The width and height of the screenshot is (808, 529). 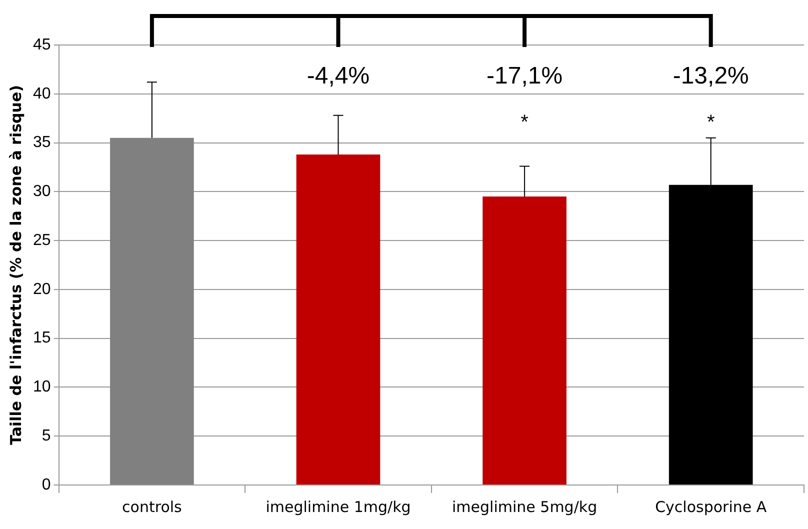 I want to click on y-tick-label: 35, so click(x=42, y=143).